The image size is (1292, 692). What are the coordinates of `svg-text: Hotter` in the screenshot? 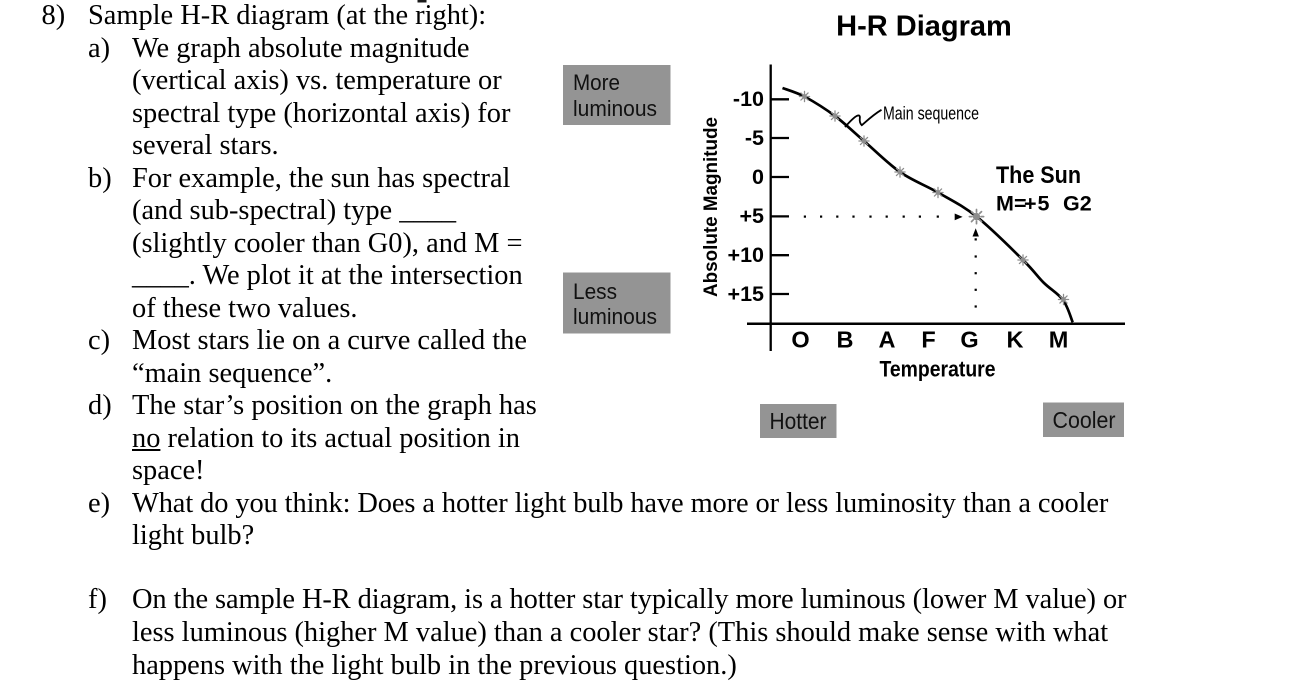 It's located at (798, 421).